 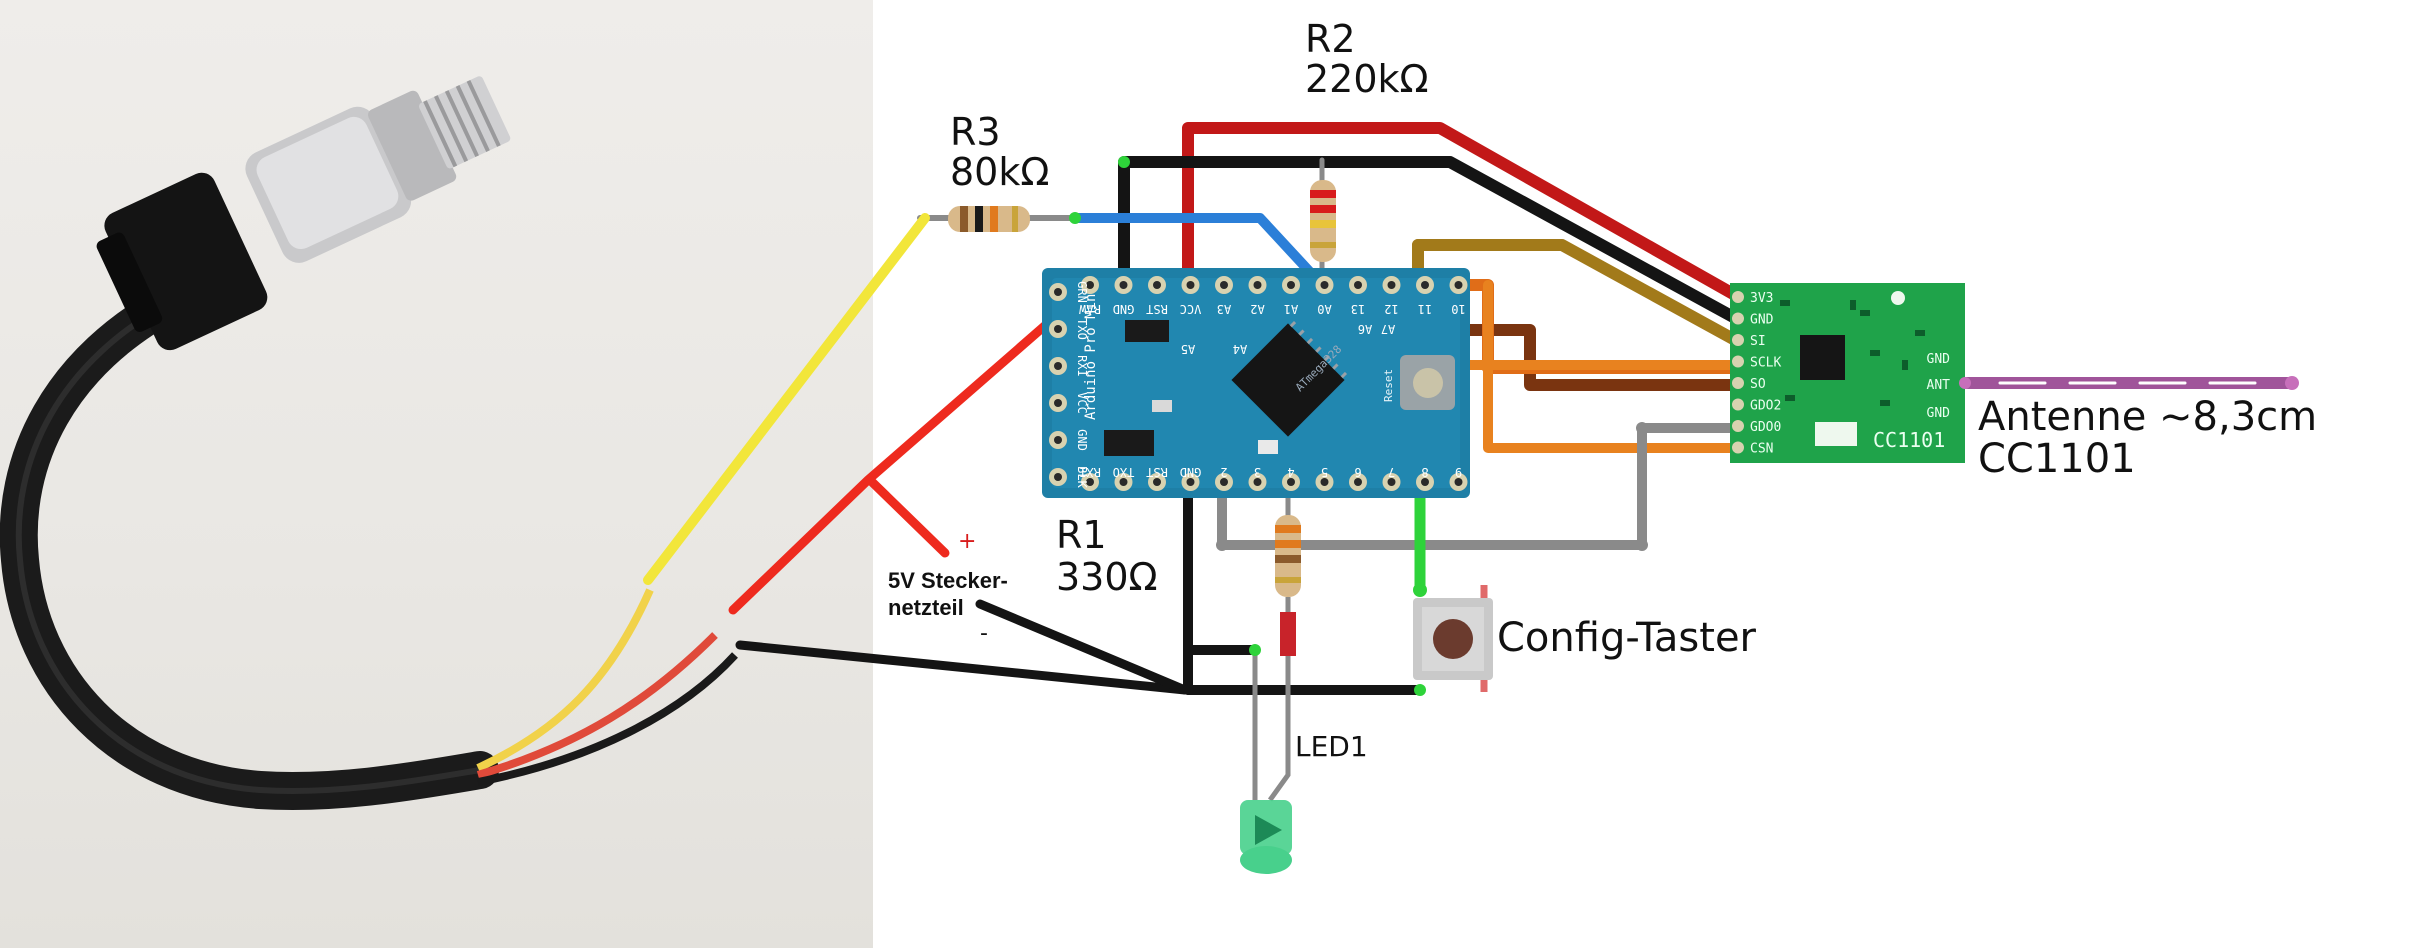 I want to click on cc1101-chip, so click(x=1822, y=357).